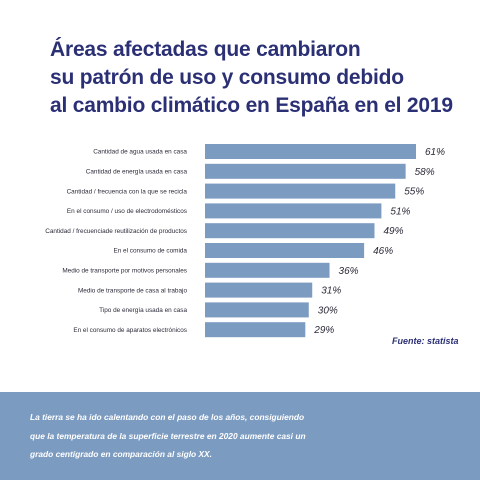 The width and height of the screenshot is (480, 480). Describe the element at coordinates (150, 251) in the screenshot. I see `category-label: En el consumo de comida` at that location.